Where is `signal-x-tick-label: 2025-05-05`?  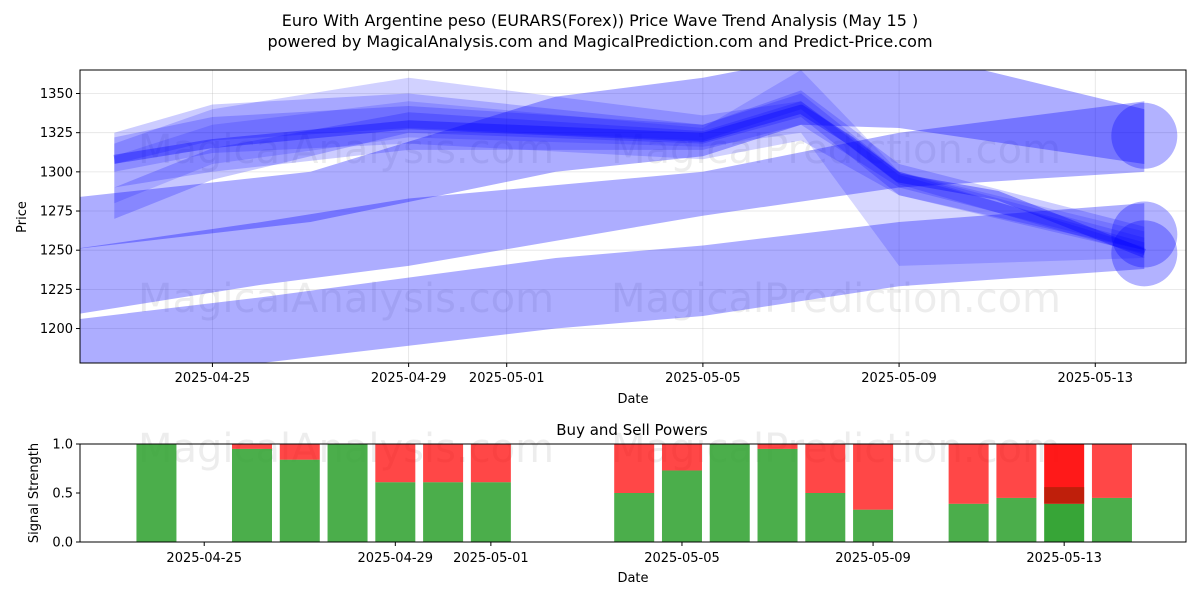 signal-x-tick-label: 2025-05-05 is located at coordinates (682, 558).